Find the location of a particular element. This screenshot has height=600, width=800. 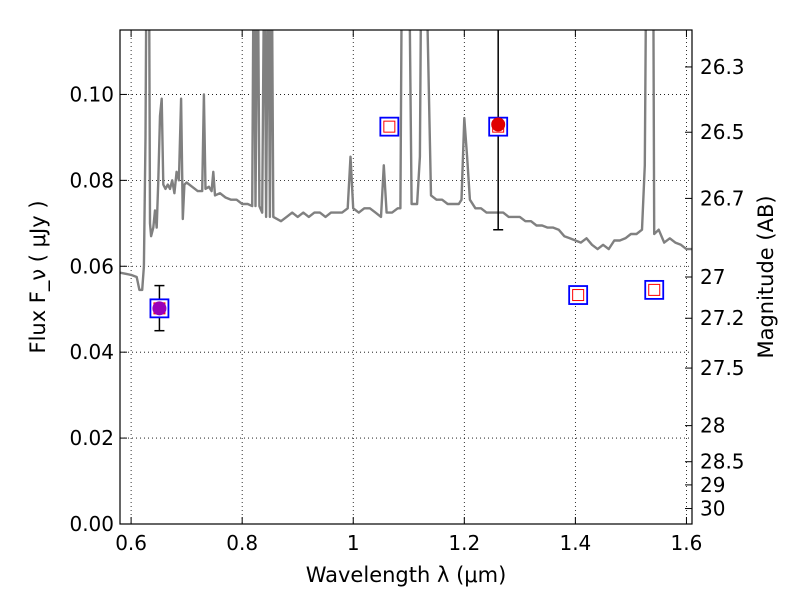

x-tick-label: 1.2 is located at coordinates (464, 543).